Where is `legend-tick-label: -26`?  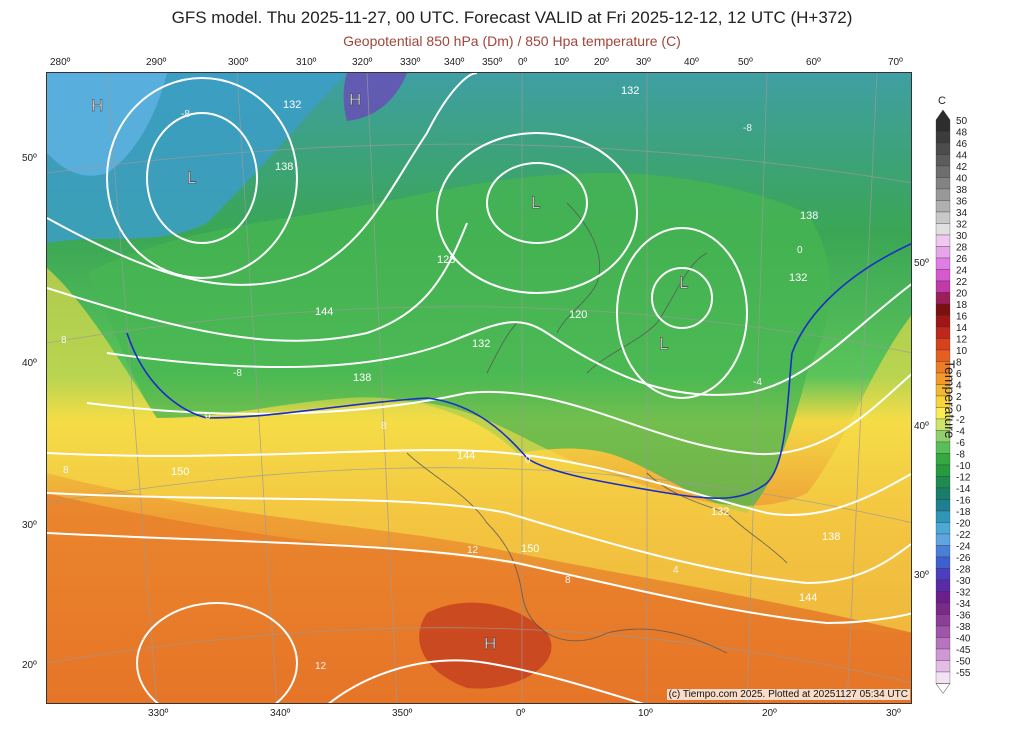 legend-tick-label: -26 is located at coordinates (963, 558).